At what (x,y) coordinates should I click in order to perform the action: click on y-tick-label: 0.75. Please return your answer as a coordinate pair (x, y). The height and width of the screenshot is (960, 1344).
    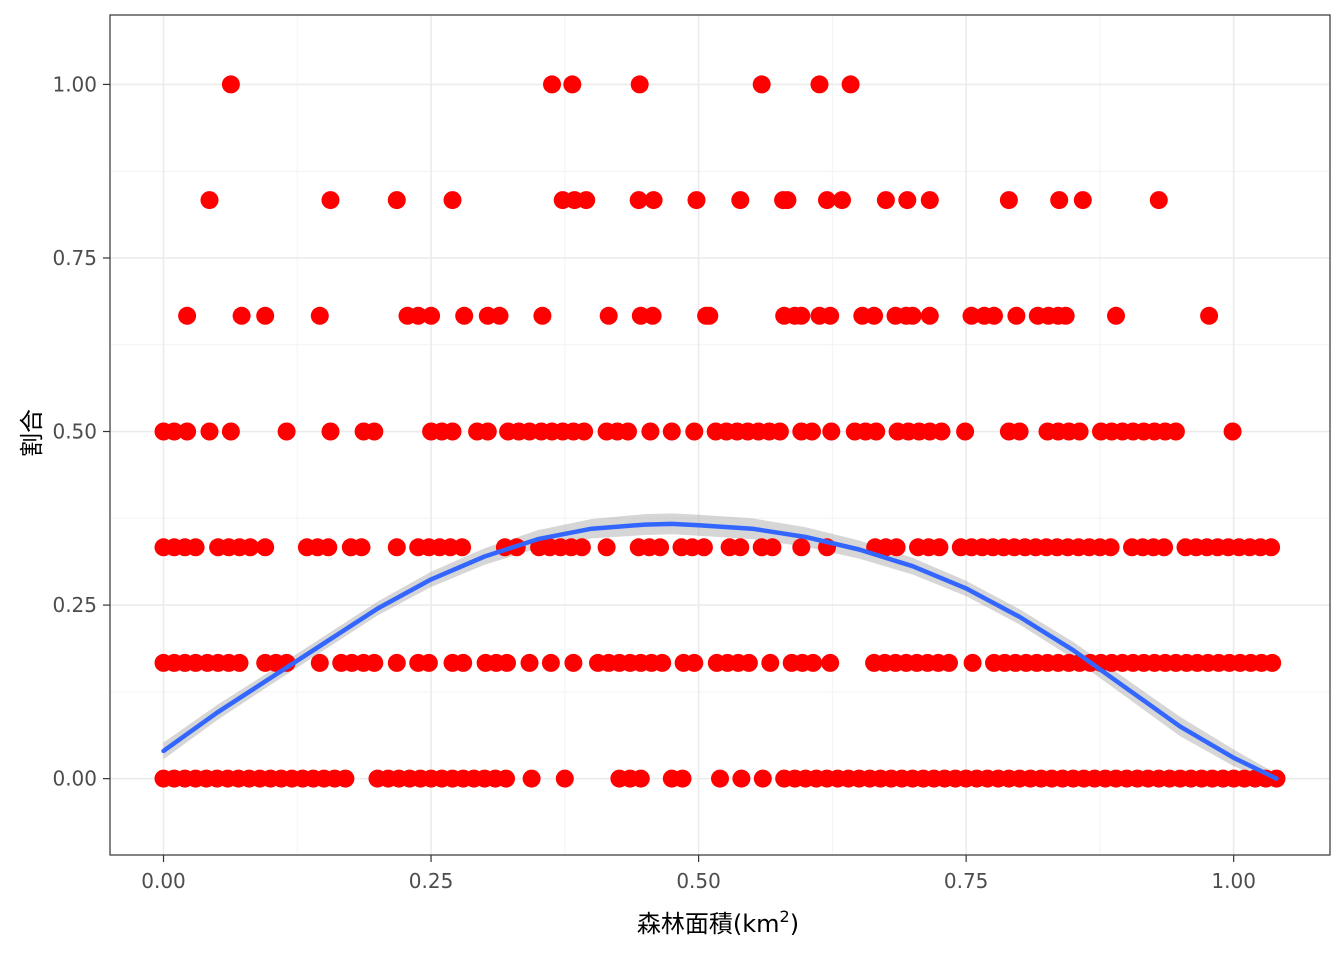
    Looking at the image, I should click on (74, 258).